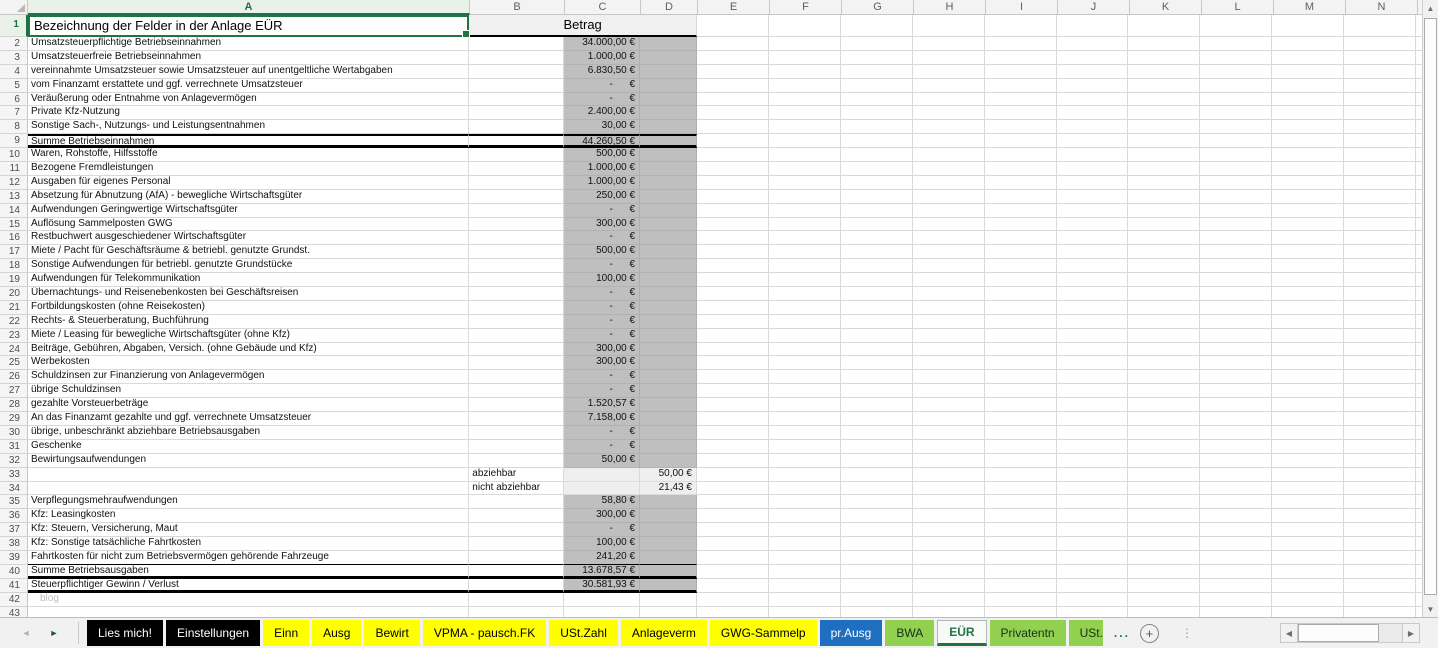 The height and width of the screenshot is (648, 1438). I want to click on cell-label: Summe Betriebsausgaben, so click(248, 571).